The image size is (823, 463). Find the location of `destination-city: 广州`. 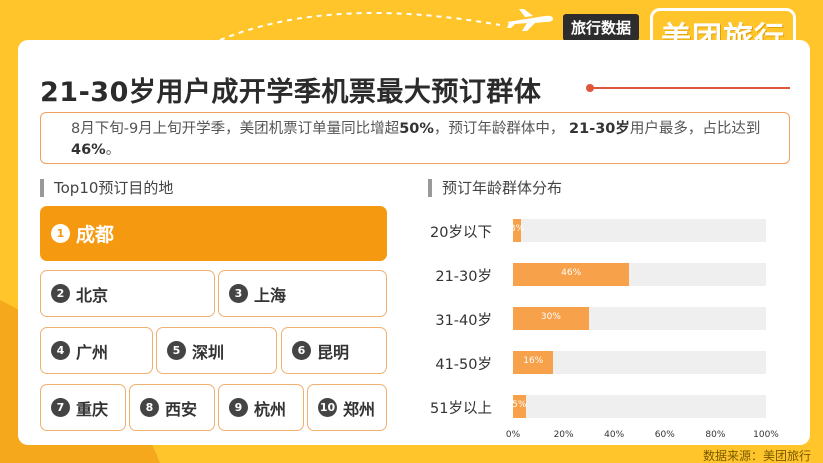

destination-city: 广州 is located at coordinates (92, 352).